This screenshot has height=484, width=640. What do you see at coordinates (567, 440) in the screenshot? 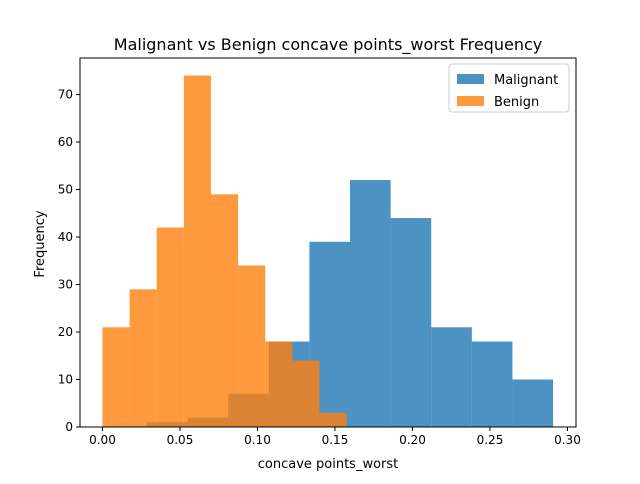
I see `x-tick-label: 0.30` at bounding box center [567, 440].